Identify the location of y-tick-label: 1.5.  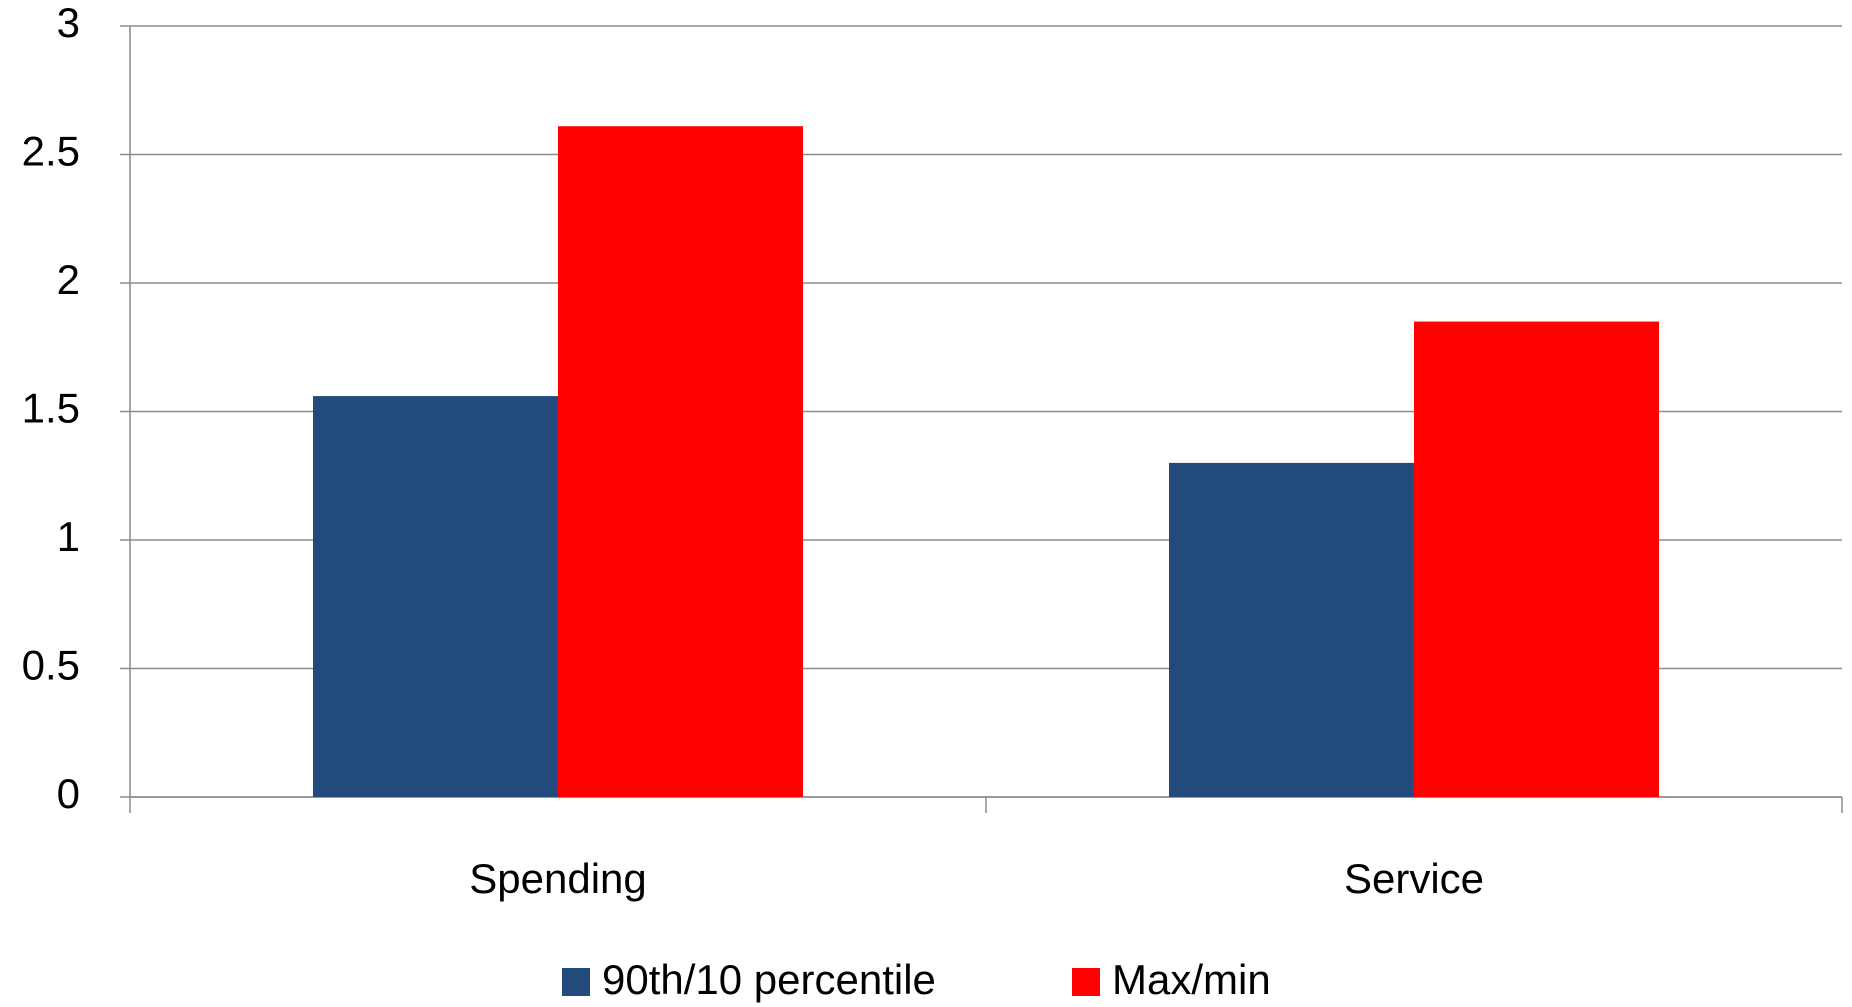
(51, 408).